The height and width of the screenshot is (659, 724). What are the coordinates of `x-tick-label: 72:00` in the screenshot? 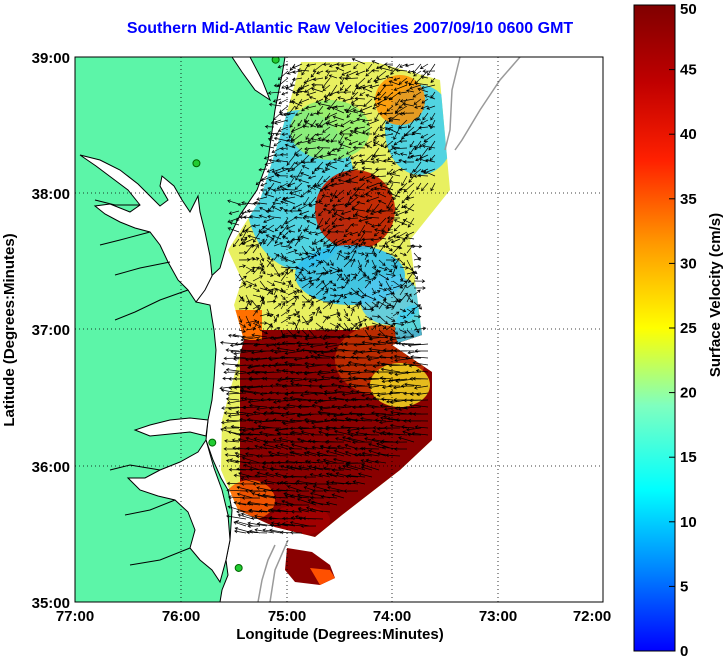 It's located at (592, 616).